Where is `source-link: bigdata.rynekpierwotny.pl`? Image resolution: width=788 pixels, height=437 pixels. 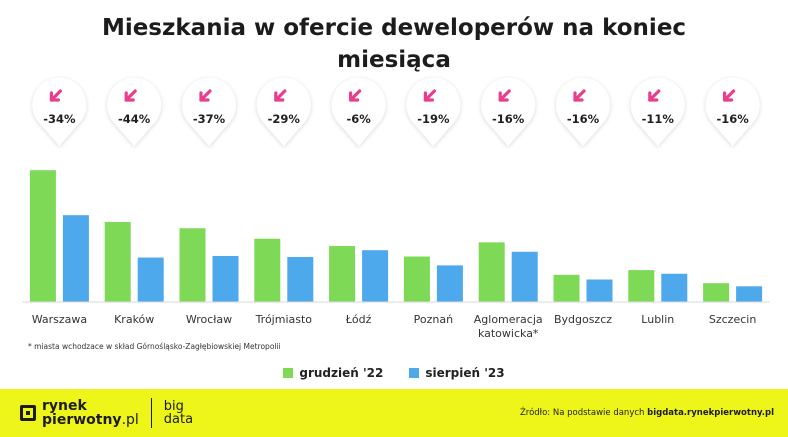 source-link: bigdata.rynekpierwotny.pl is located at coordinates (710, 413).